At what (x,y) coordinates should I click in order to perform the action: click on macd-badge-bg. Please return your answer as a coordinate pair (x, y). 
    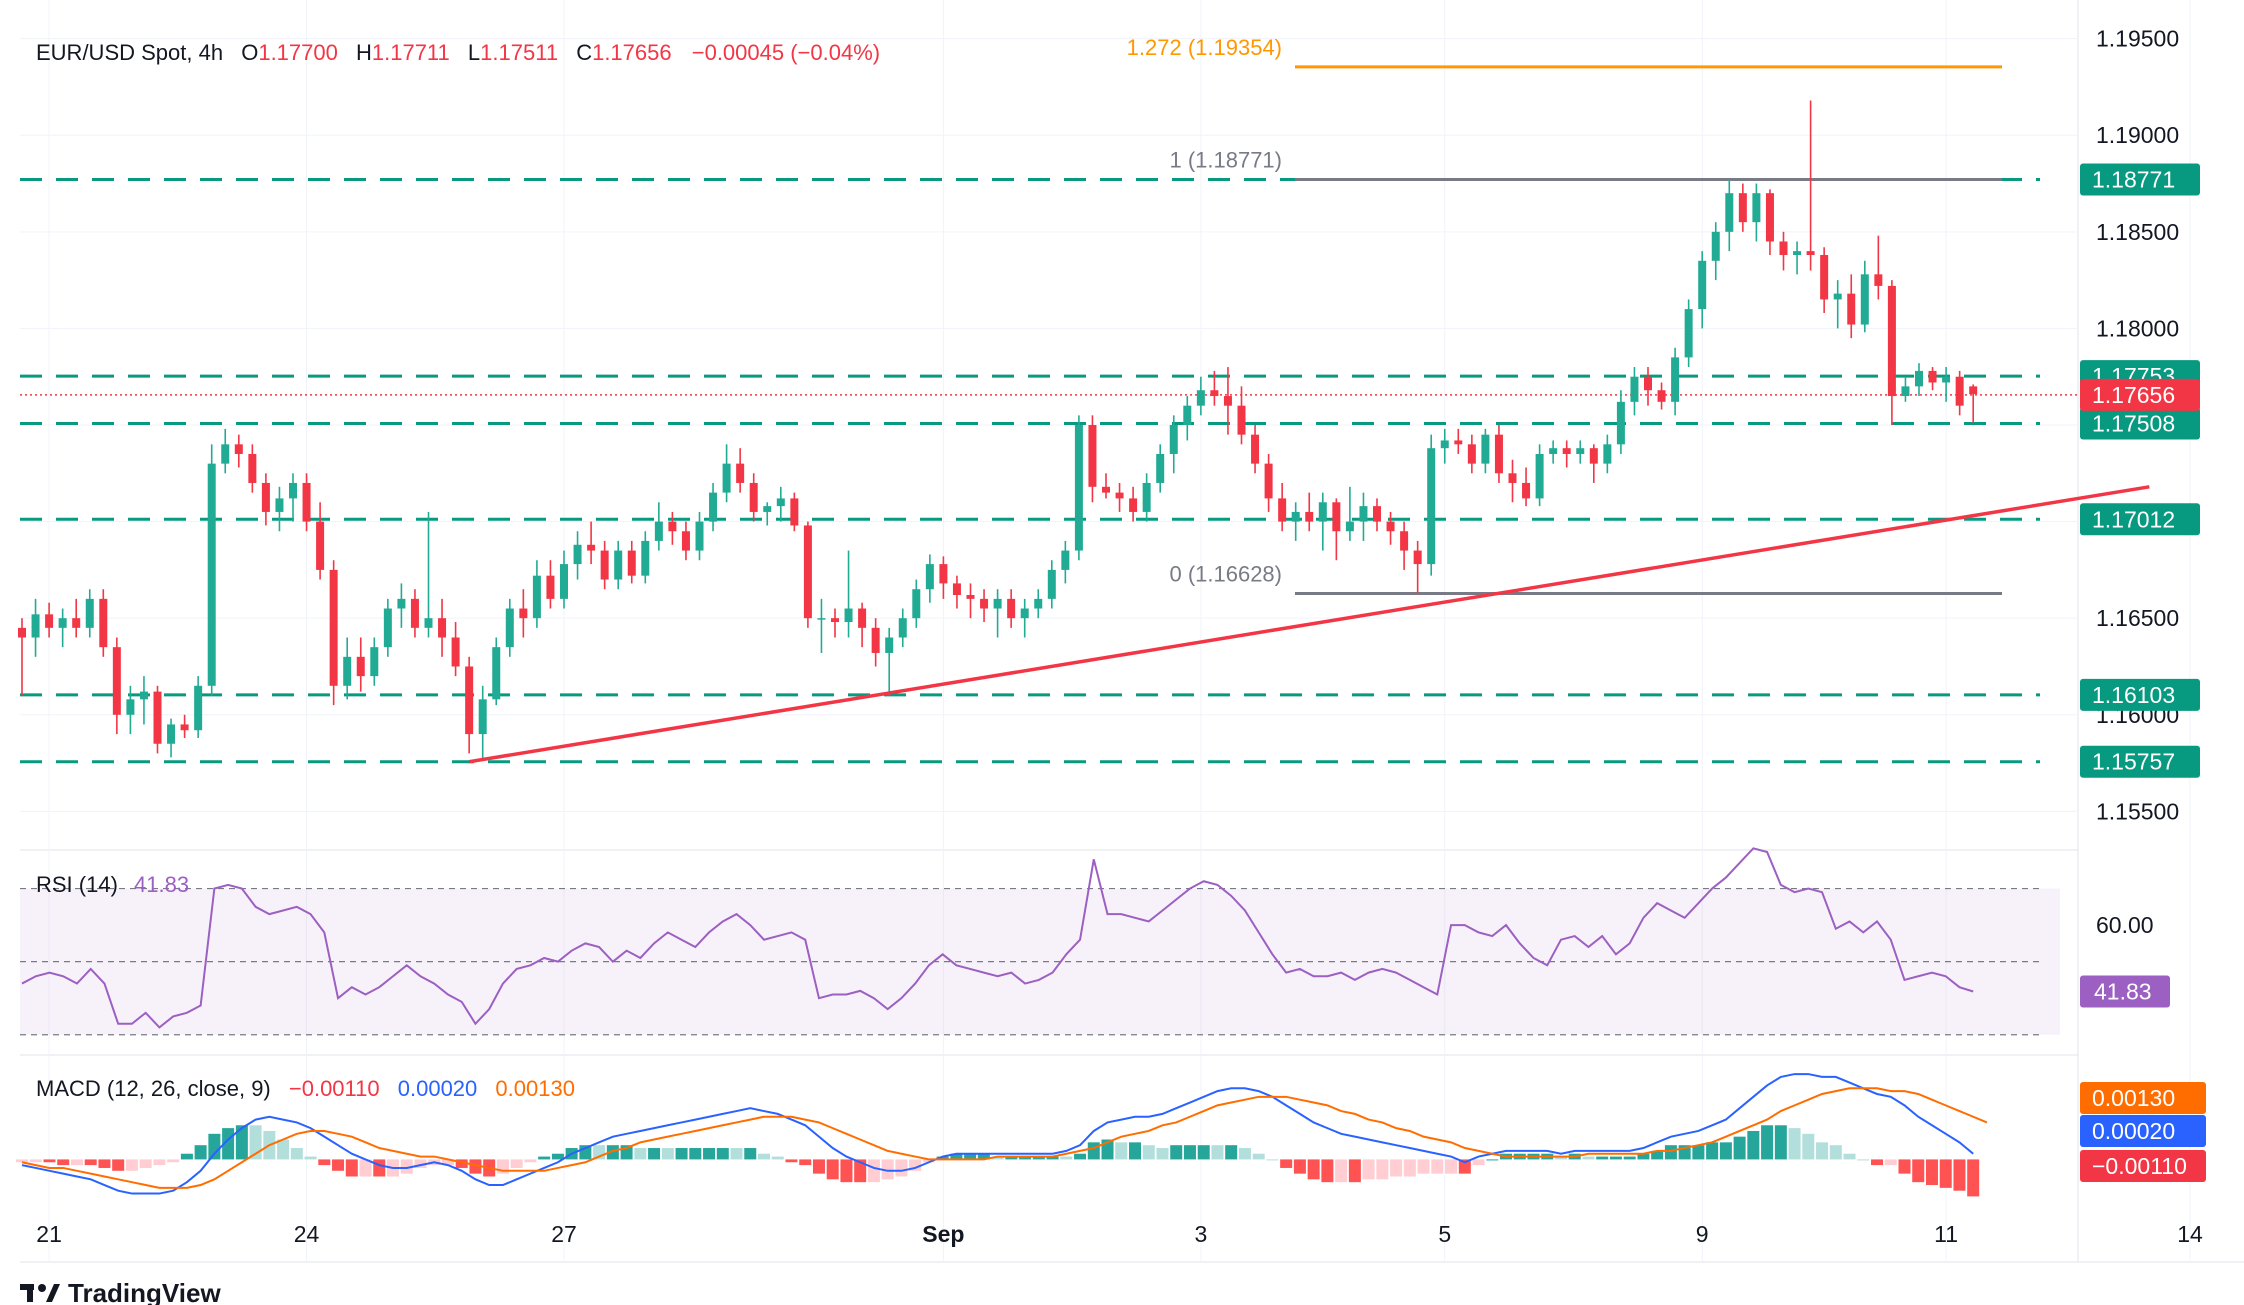
    Looking at the image, I should click on (2143, 1098).